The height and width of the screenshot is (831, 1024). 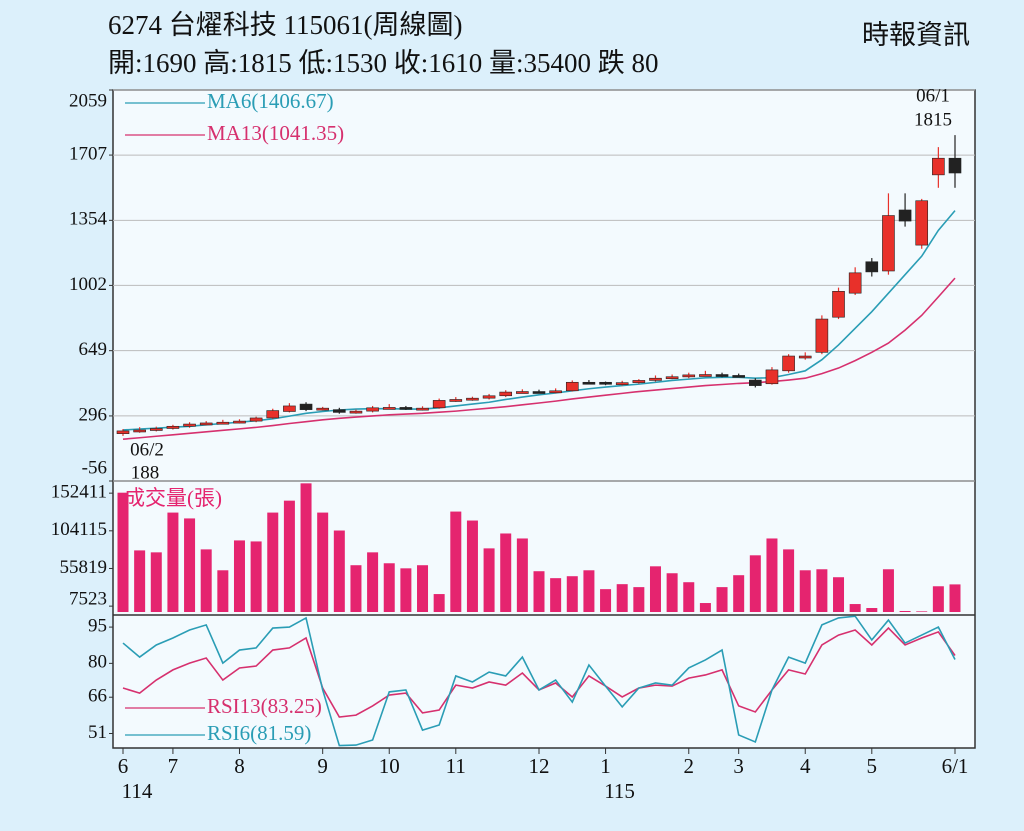 I want to click on summary: 開:1690 高:1815 低:1530 收:1610 量:35400 跌 80, so click(x=383, y=63).